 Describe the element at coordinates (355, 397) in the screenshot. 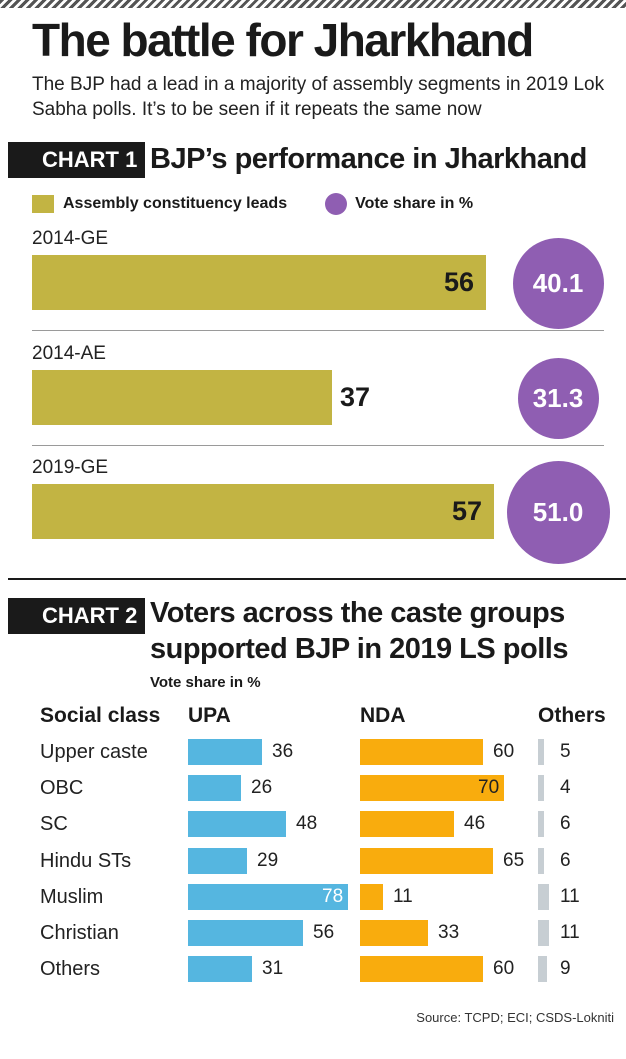

I see `chart1-leads-value: 37` at that location.